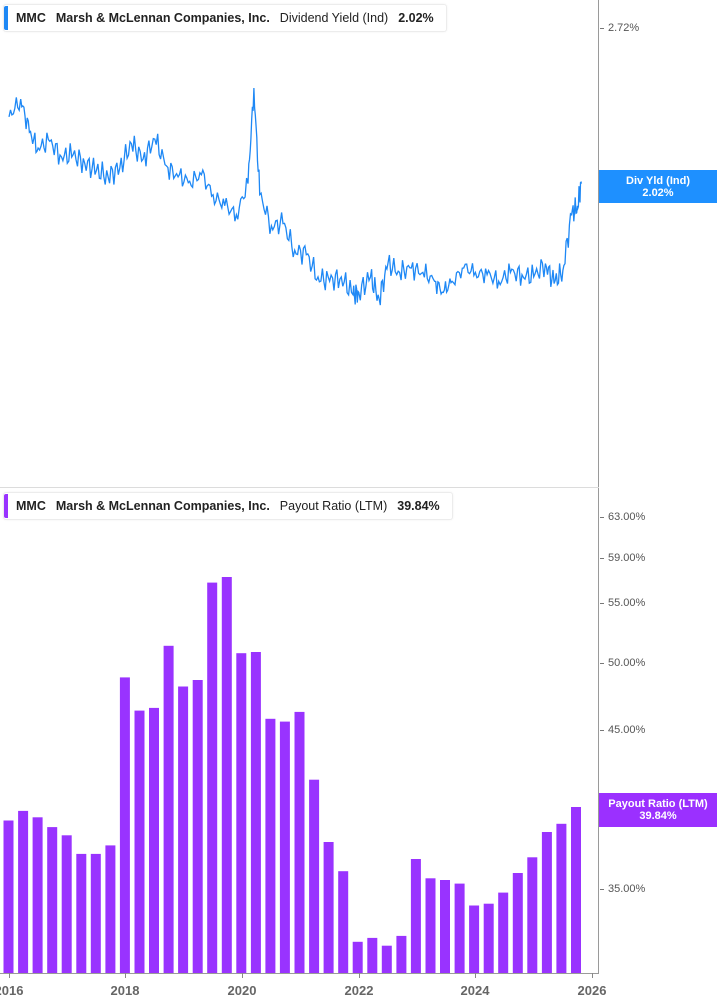 This screenshot has width=717, height=1005. What do you see at coordinates (475, 990) in the screenshot?
I see `x-tick-label-2024: 2024` at bounding box center [475, 990].